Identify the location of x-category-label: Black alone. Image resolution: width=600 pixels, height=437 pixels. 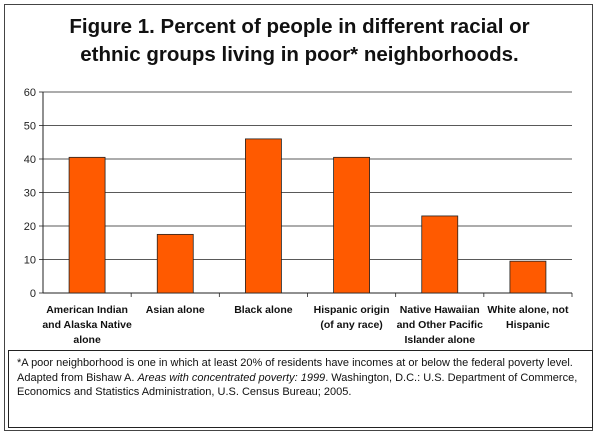
(263, 310).